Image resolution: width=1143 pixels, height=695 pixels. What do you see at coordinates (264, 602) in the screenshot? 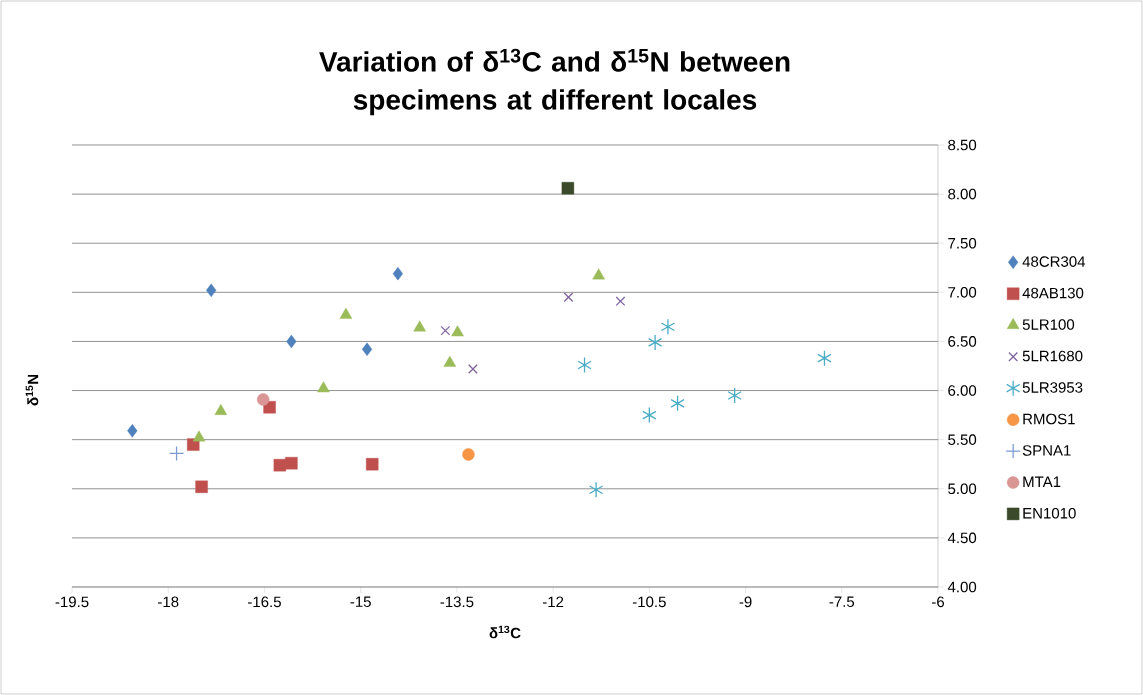
I see `x-tick-label: -16.5` at bounding box center [264, 602].